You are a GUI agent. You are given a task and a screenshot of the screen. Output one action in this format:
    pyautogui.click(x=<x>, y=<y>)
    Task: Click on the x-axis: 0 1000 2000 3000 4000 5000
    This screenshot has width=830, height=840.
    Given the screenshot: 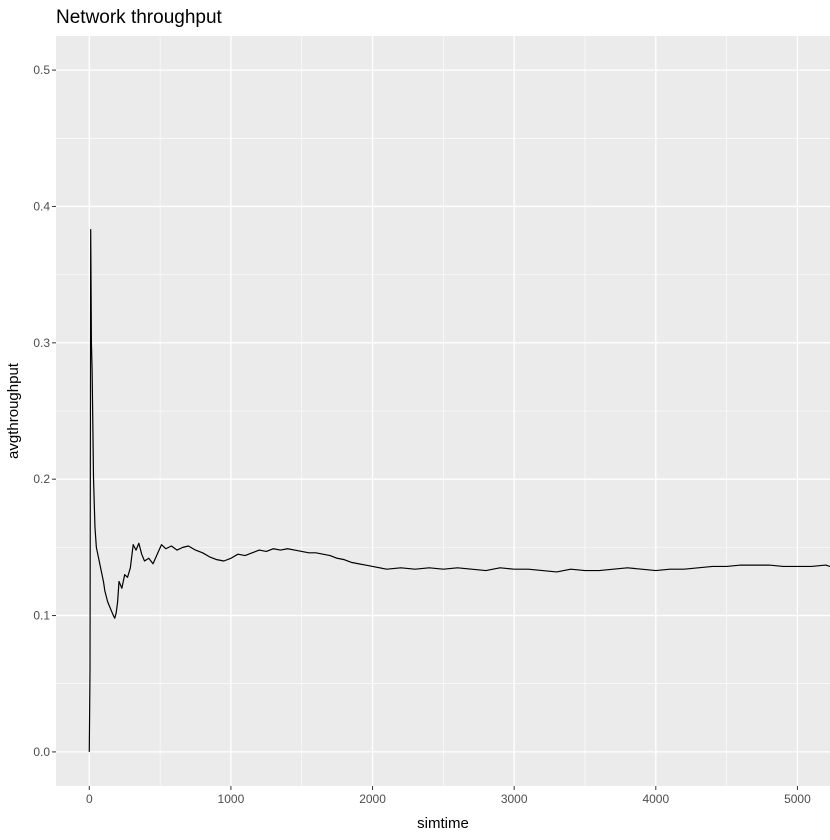 What is the action you would take?
    pyautogui.click(x=448, y=796)
    